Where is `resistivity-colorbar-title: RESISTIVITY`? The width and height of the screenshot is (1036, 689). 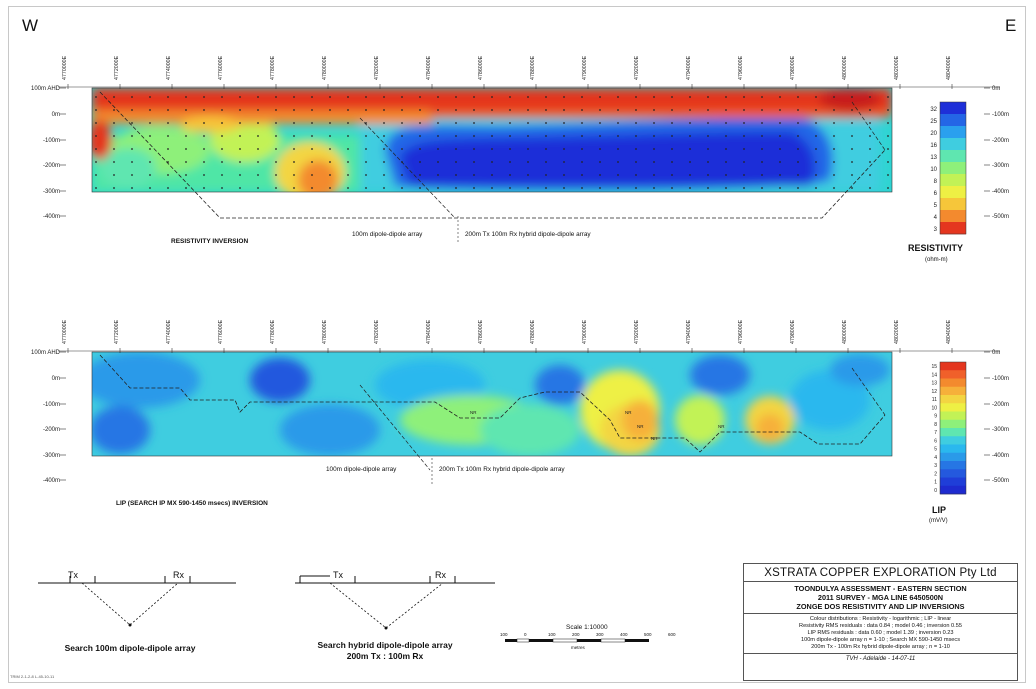 resistivity-colorbar-title: RESISTIVITY is located at coordinates (936, 248).